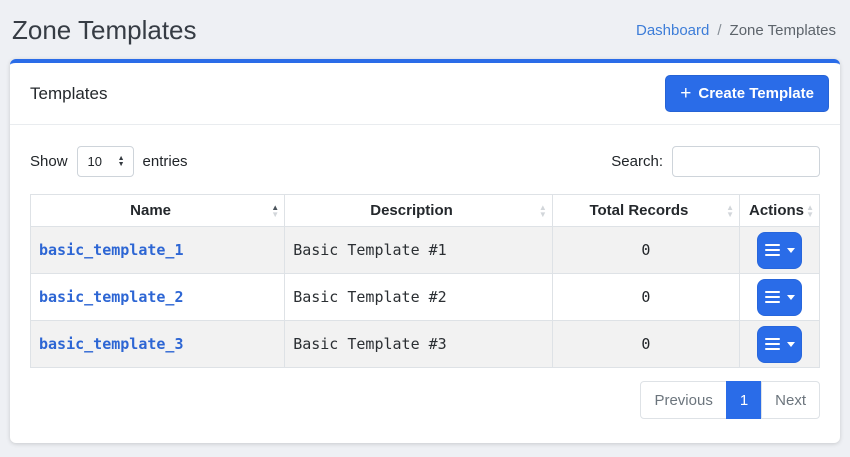 The image size is (850, 457). What do you see at coordinates (121, 161) in the screenshot?
I see `select-arrows-icon: ▲ ▼` at bounding box center [121, 161].